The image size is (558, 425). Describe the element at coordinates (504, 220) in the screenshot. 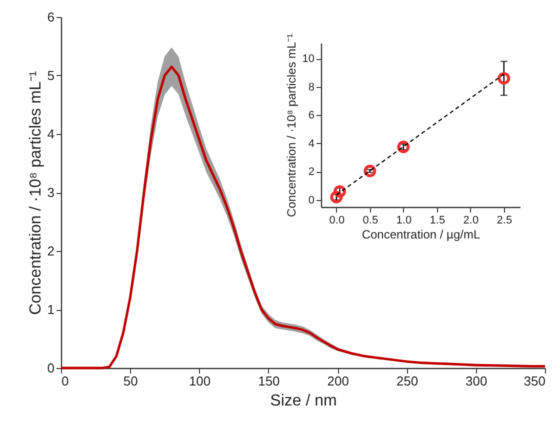

I see `x-tick-label: 2.5` at that location.